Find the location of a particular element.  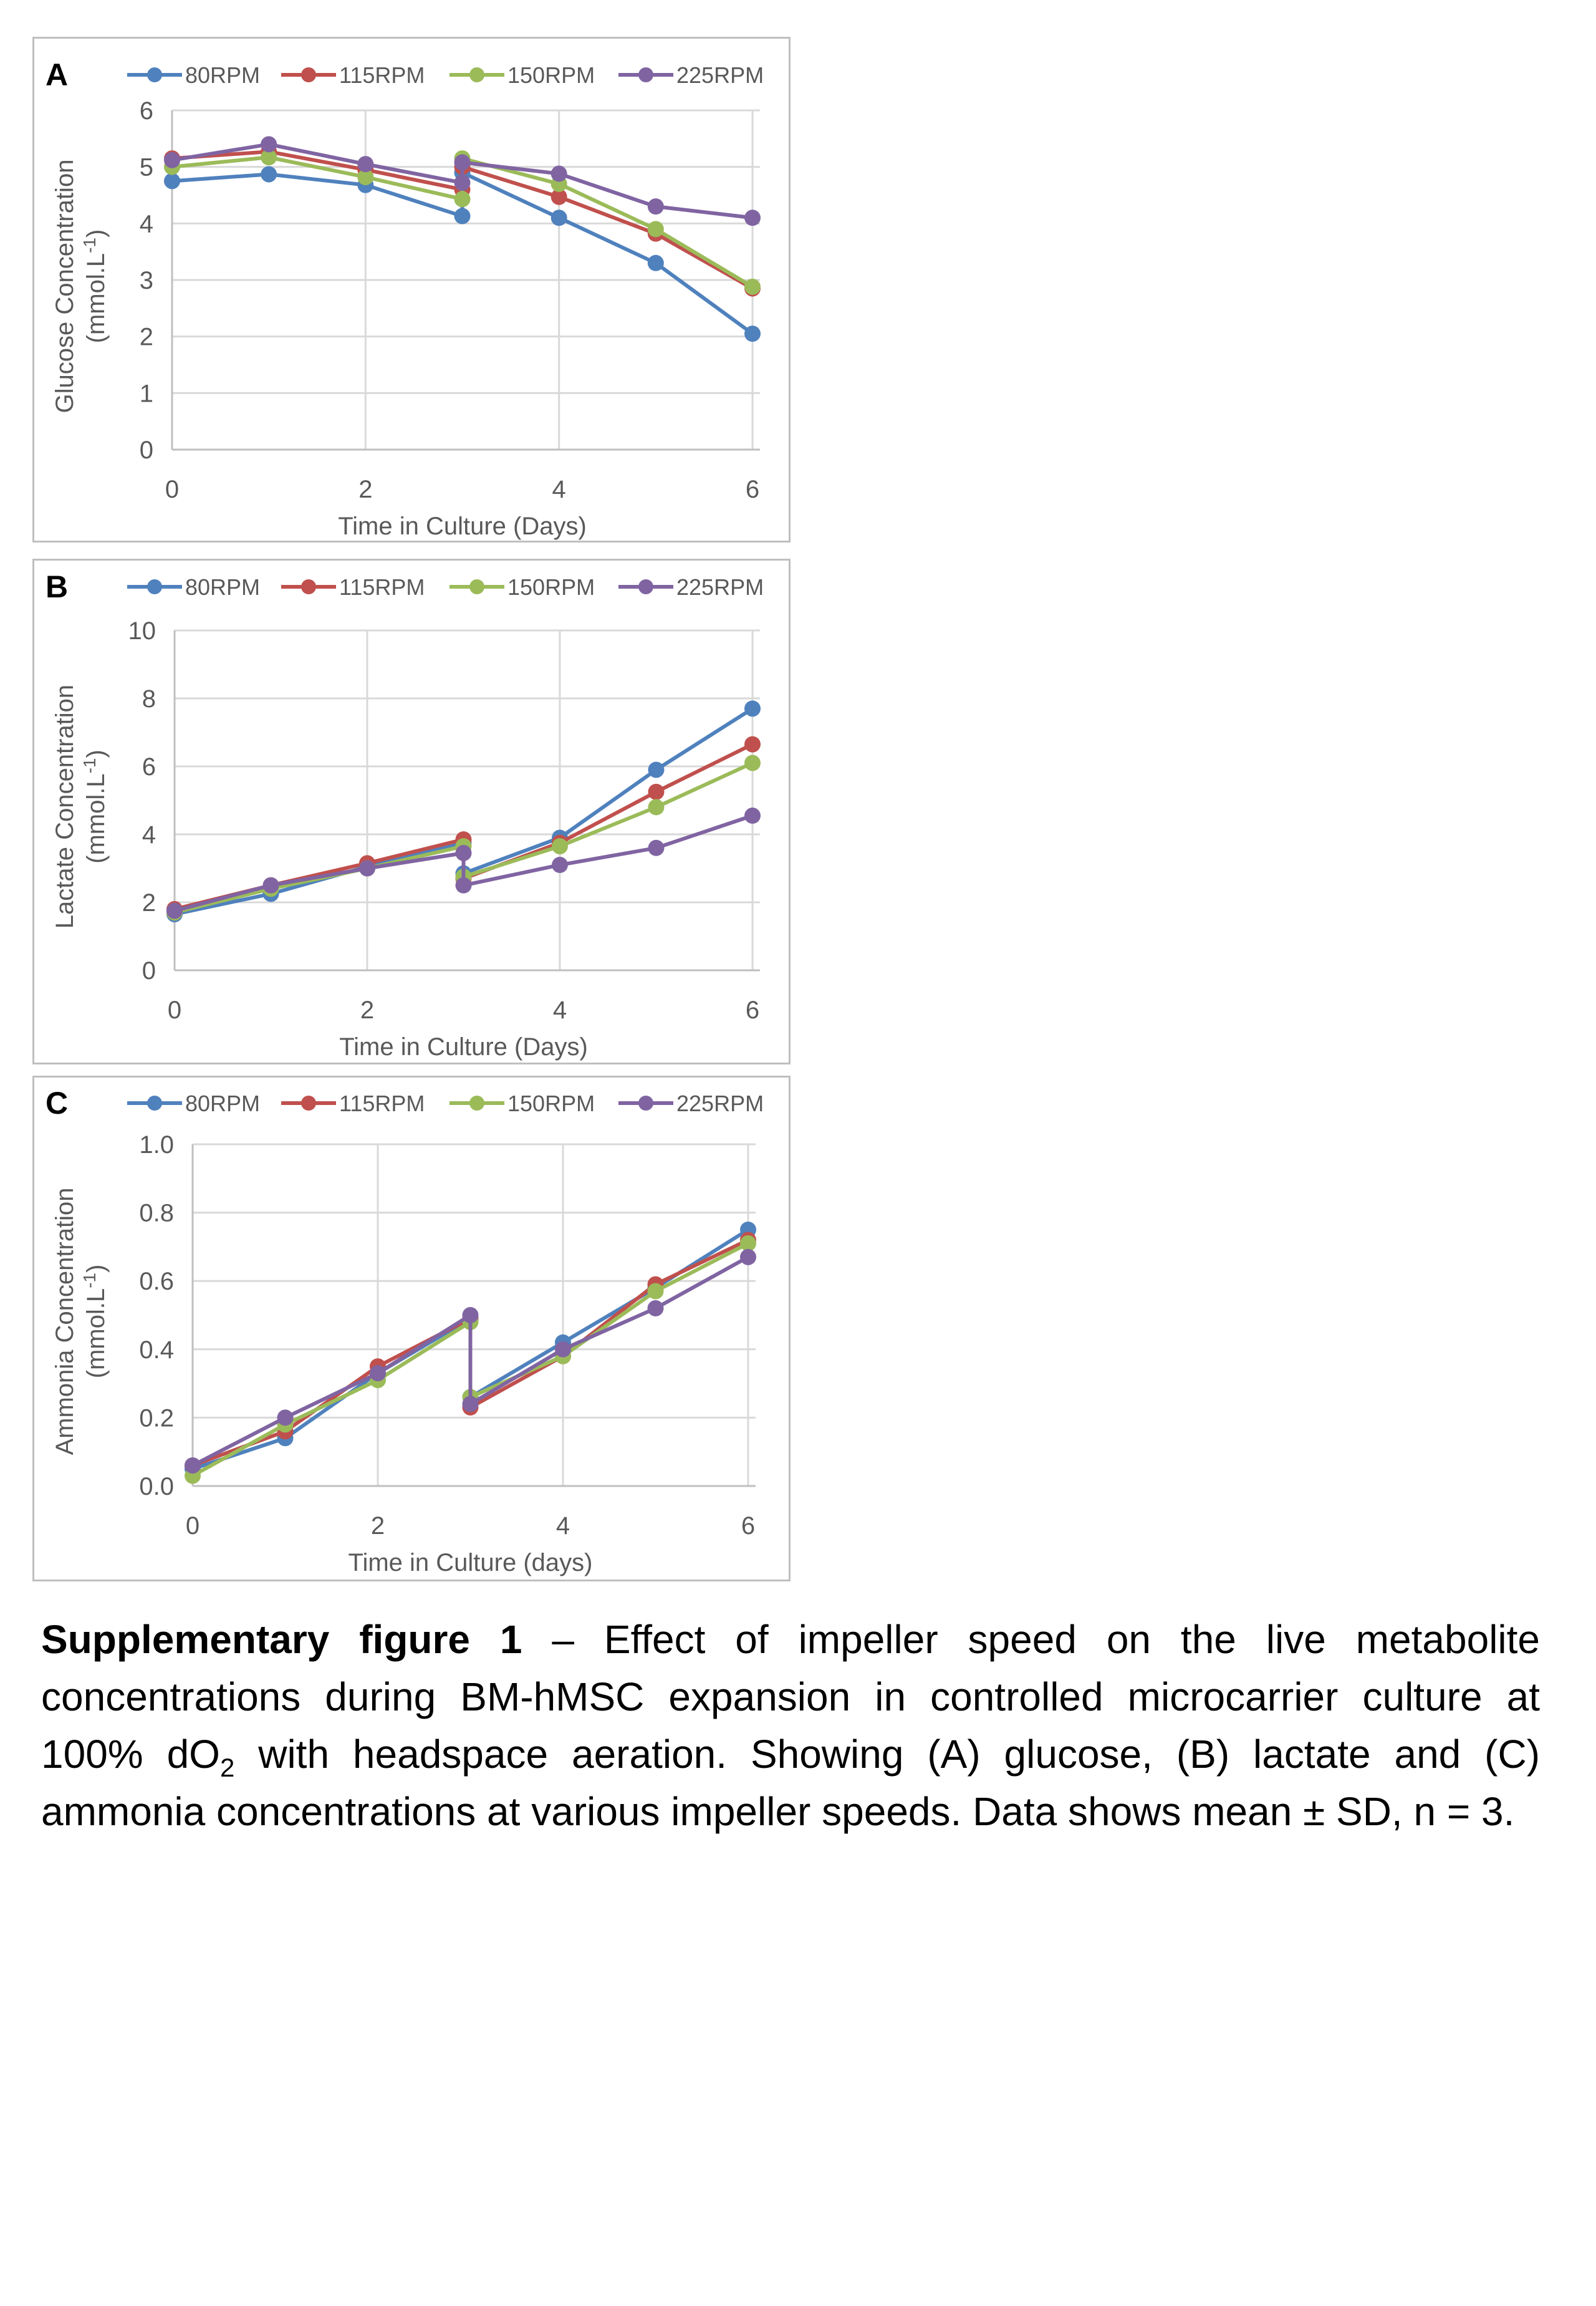

panel-label: B is located at coordinates (57, 587).